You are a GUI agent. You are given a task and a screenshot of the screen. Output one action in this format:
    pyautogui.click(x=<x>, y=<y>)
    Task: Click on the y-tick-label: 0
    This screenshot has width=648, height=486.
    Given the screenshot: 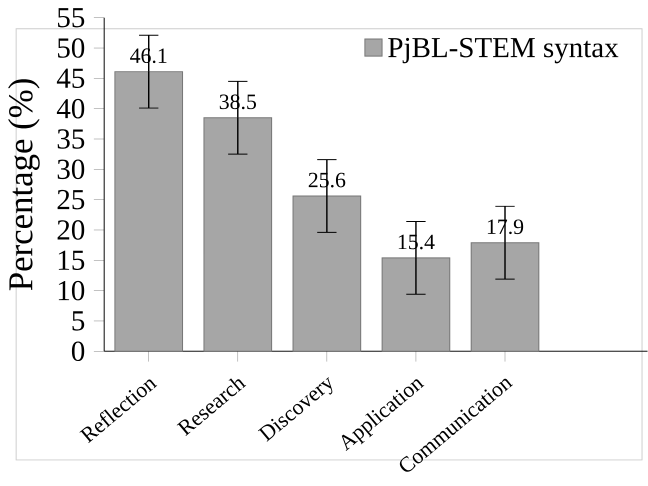 What is the action you would take?
    pyautogui.click(x=78, y=351)
    